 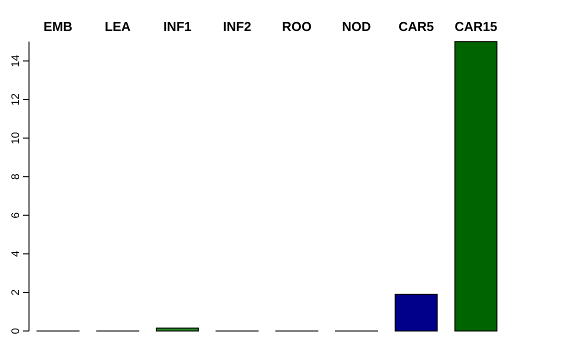 What do you see at coordinates (476, 26) in the screenshot?
I see `x-tick-label: CAR15` at bounding box center [476, 26].